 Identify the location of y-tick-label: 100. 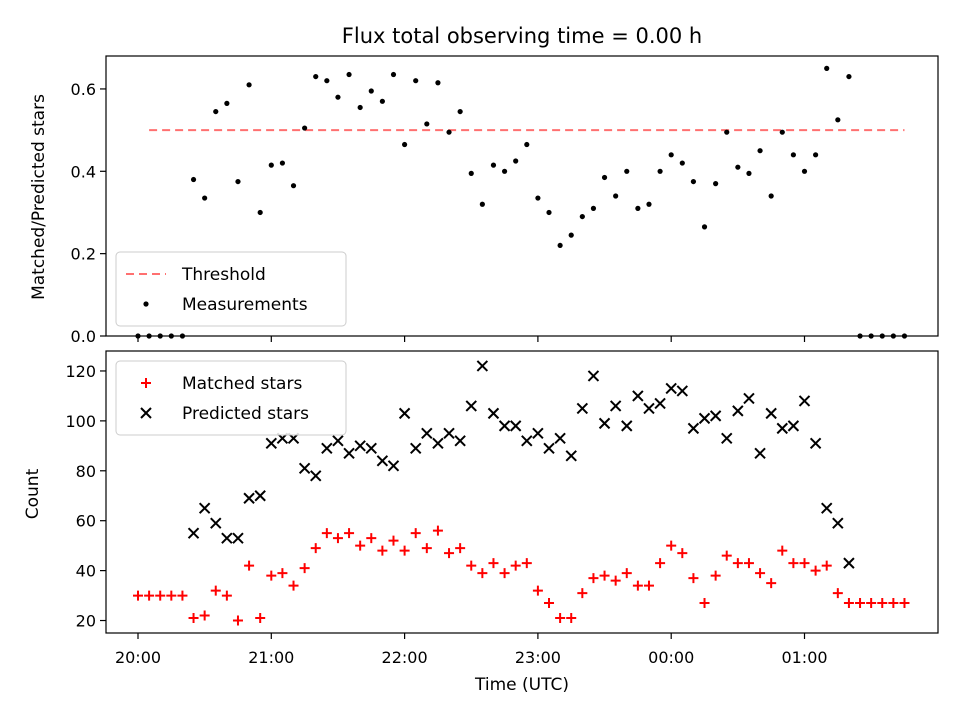
(80, 421).